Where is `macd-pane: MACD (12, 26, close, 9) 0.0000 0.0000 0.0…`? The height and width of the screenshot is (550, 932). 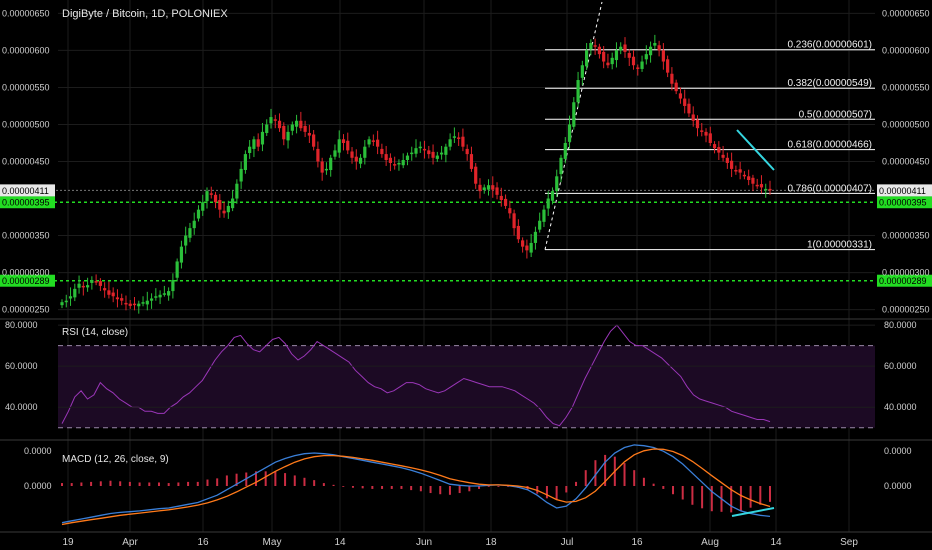
macd-pane: MACD (12, 26, close, 9) 0.0000 0.0000 0.0… is located at coordinates (468, 485).